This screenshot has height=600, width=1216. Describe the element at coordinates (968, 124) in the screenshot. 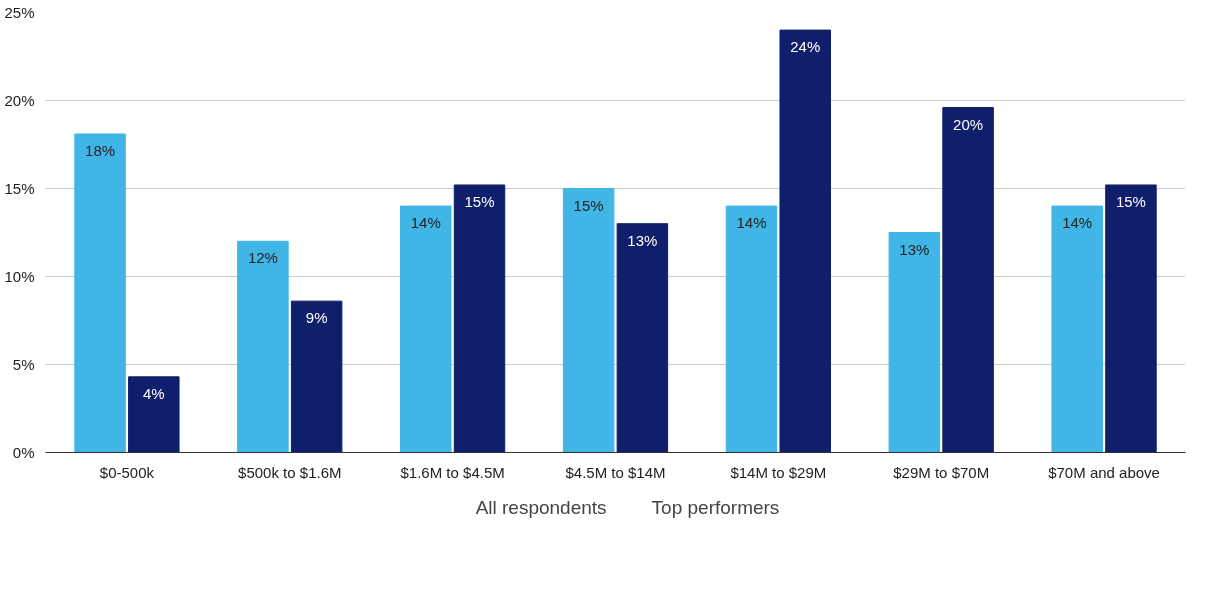

I see `data-label: 20%` at that location.